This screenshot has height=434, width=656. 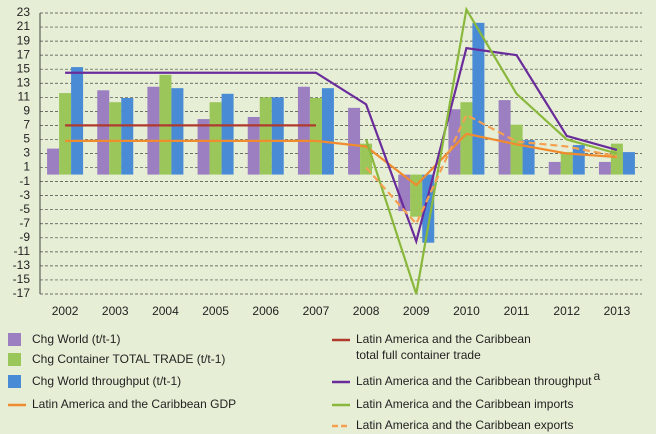 I want to click on y-tick-label: 9, so click(x=26, y=111).